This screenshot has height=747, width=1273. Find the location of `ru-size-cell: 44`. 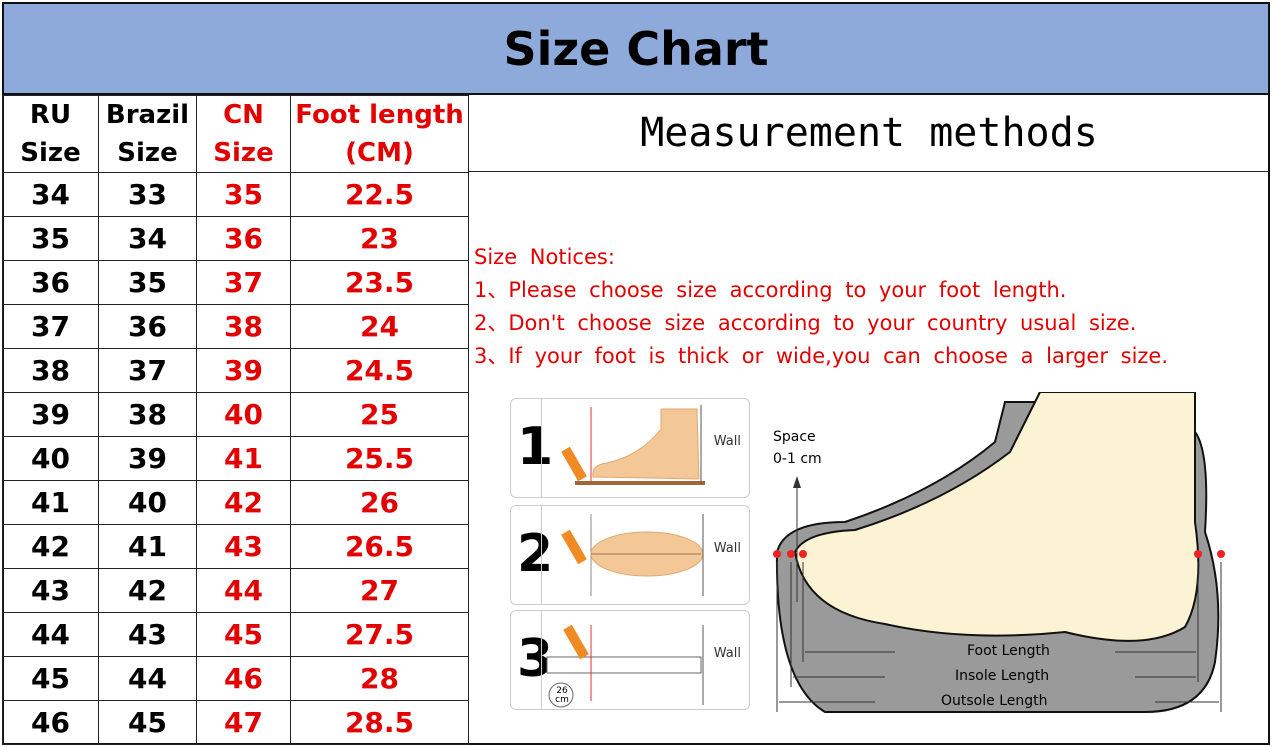

ru-size-cell: 44 is located at coordinates (50, 634).